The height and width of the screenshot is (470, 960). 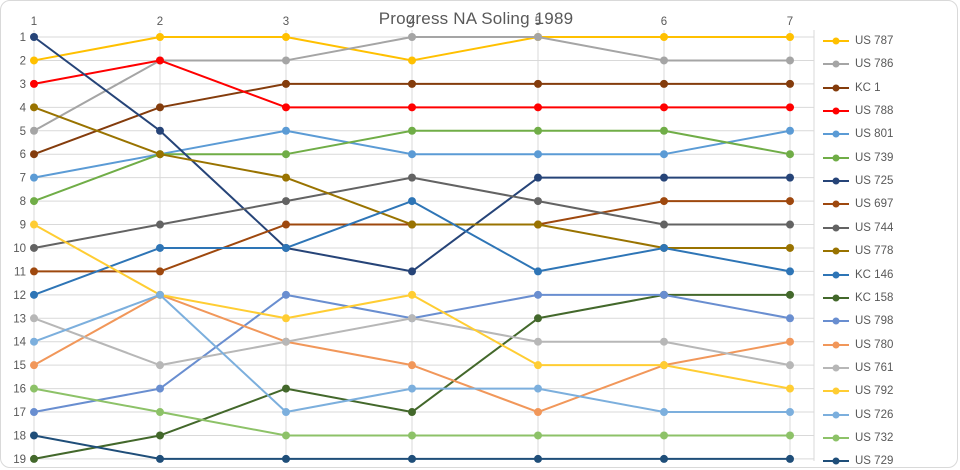 I want to click on y-axis-tick-label: 10, so click(x=19, y=249).